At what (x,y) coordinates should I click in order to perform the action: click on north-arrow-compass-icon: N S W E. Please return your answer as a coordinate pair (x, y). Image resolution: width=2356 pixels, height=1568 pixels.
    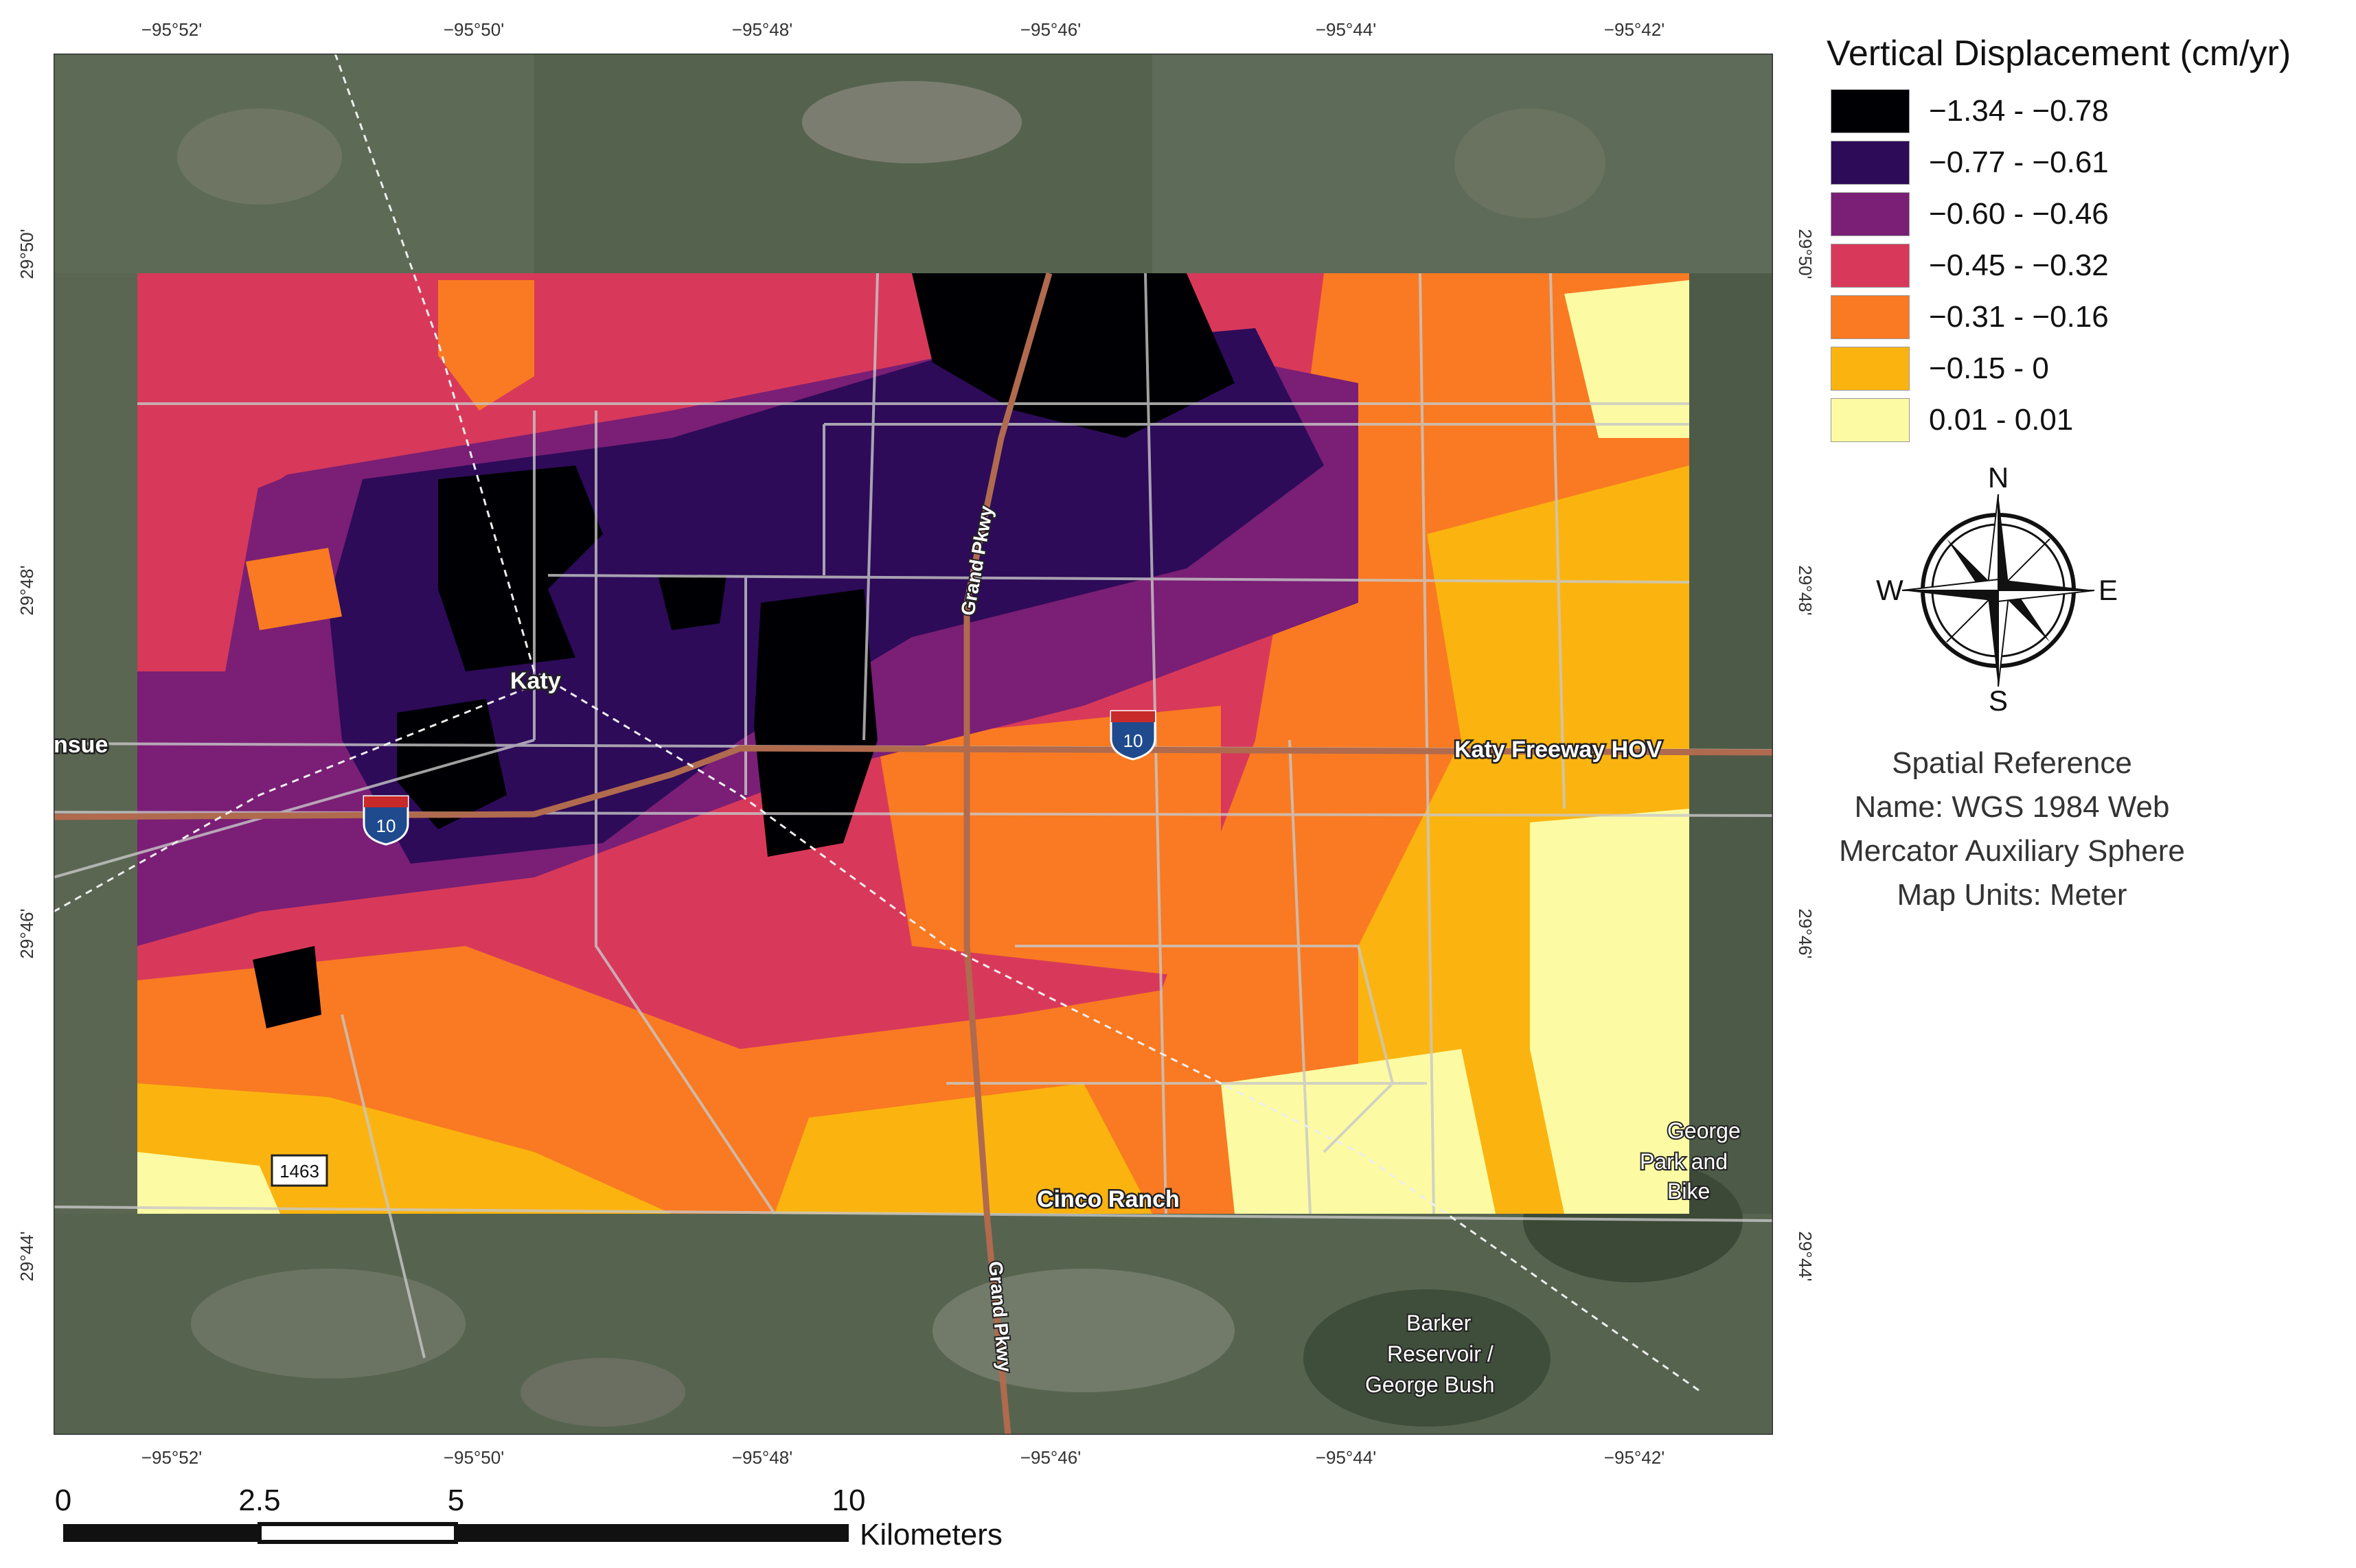
    Looking at the image, I should click on (1997, 590).